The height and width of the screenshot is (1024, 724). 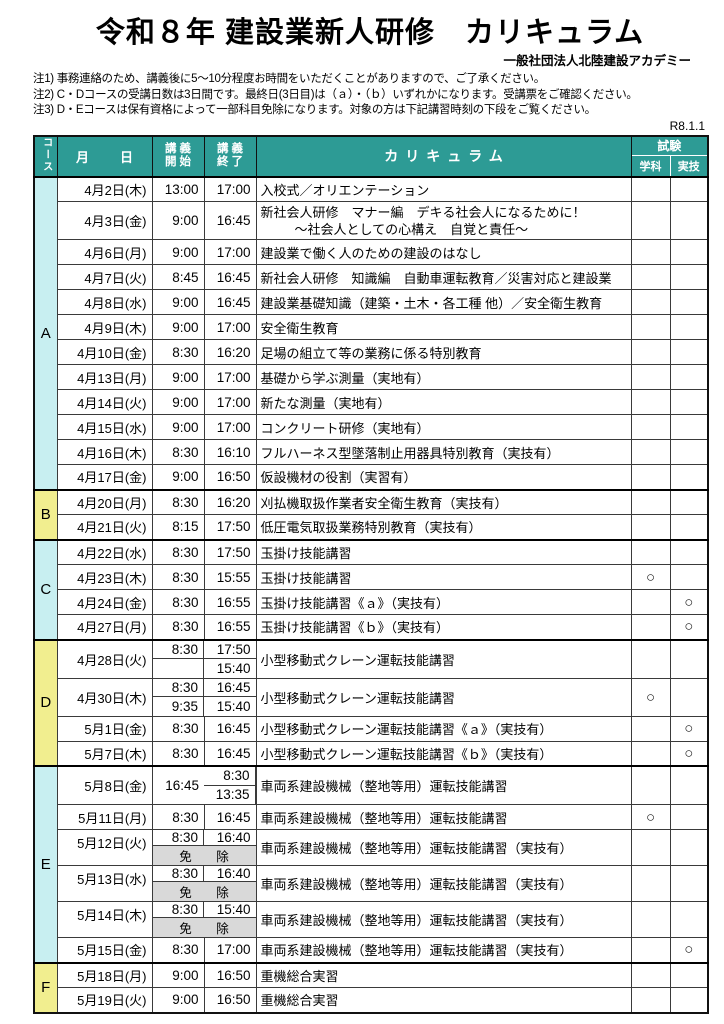 I want to click on table-header: コース 月 日 講義 開始 講義 終了 カリキュラム 試験 学科 実技, so click(x=371, y=156).